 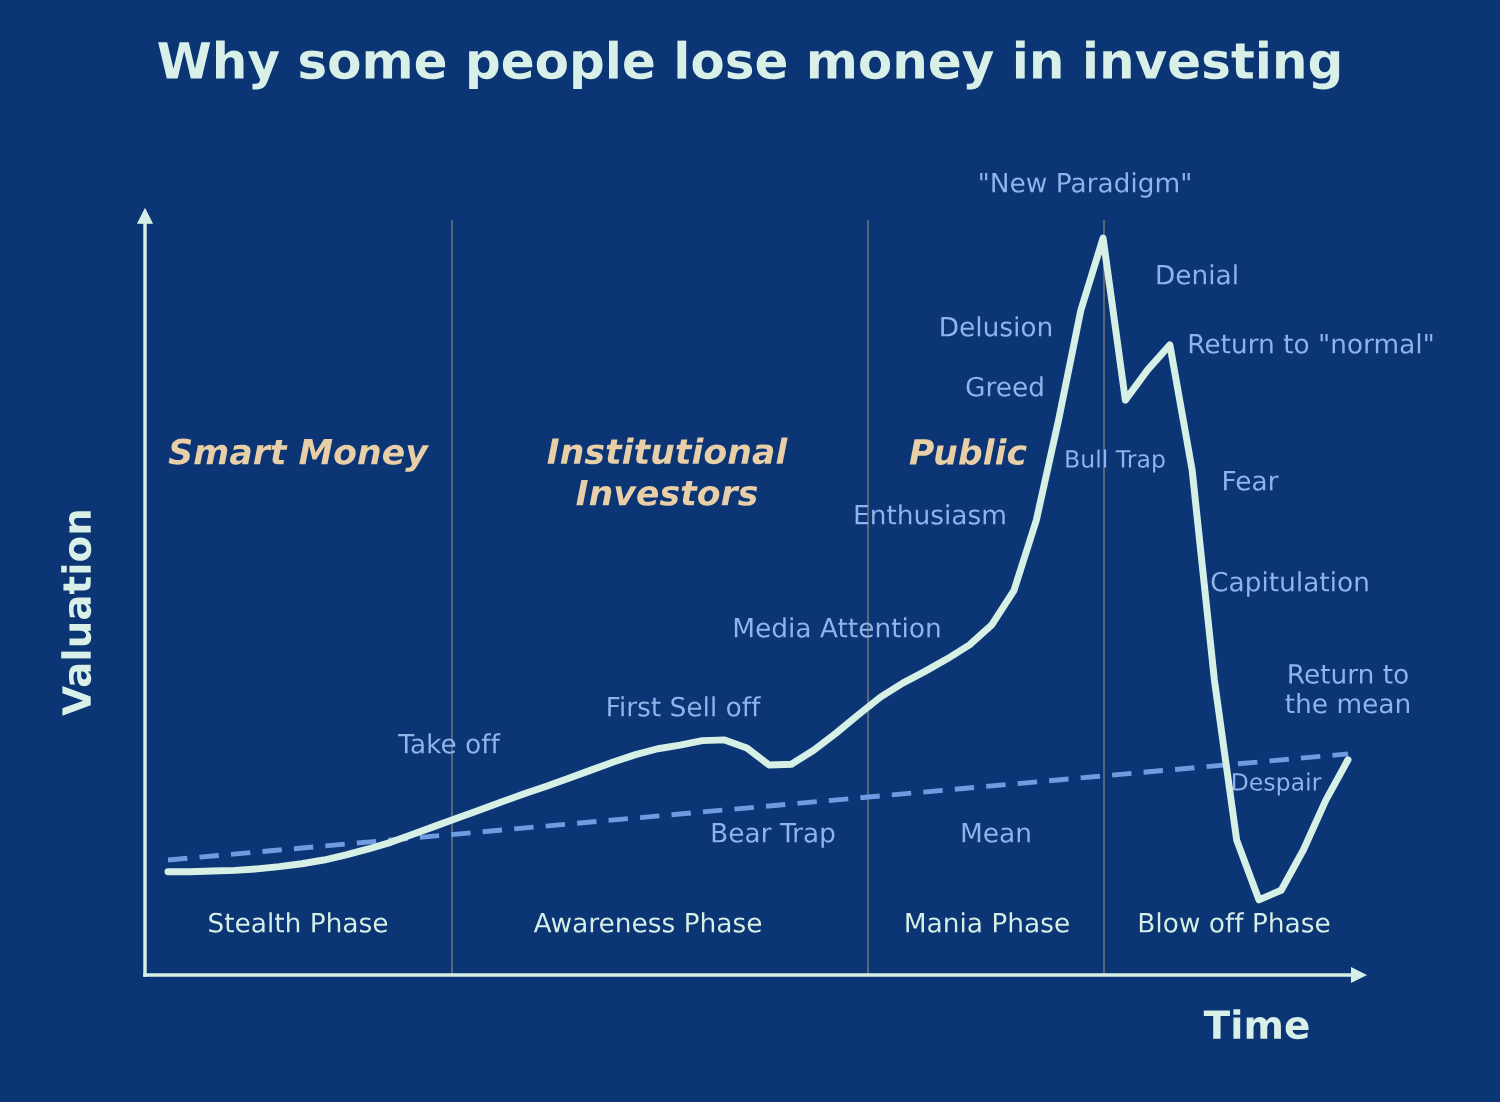 What do you see at coordinates (667, 471) in the screenshot?
I see `annotation: Institutional Investors` at bounding box center [667, 471].